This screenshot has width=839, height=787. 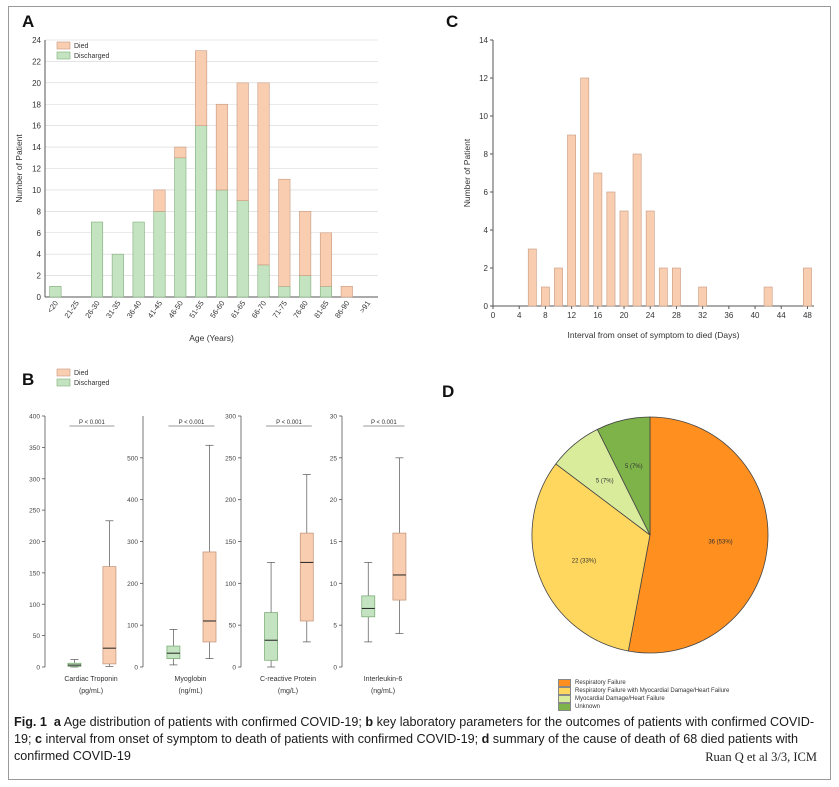 I want to click on group-unit: (pg/mL), so click(x=91, y=691).